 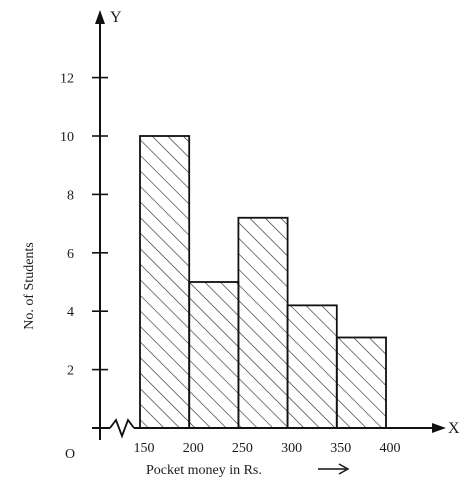 What do you see at coordinates (70, 254) in the screenshot?
I see `y-tick-label: 6` at bounding box center [70, 254].